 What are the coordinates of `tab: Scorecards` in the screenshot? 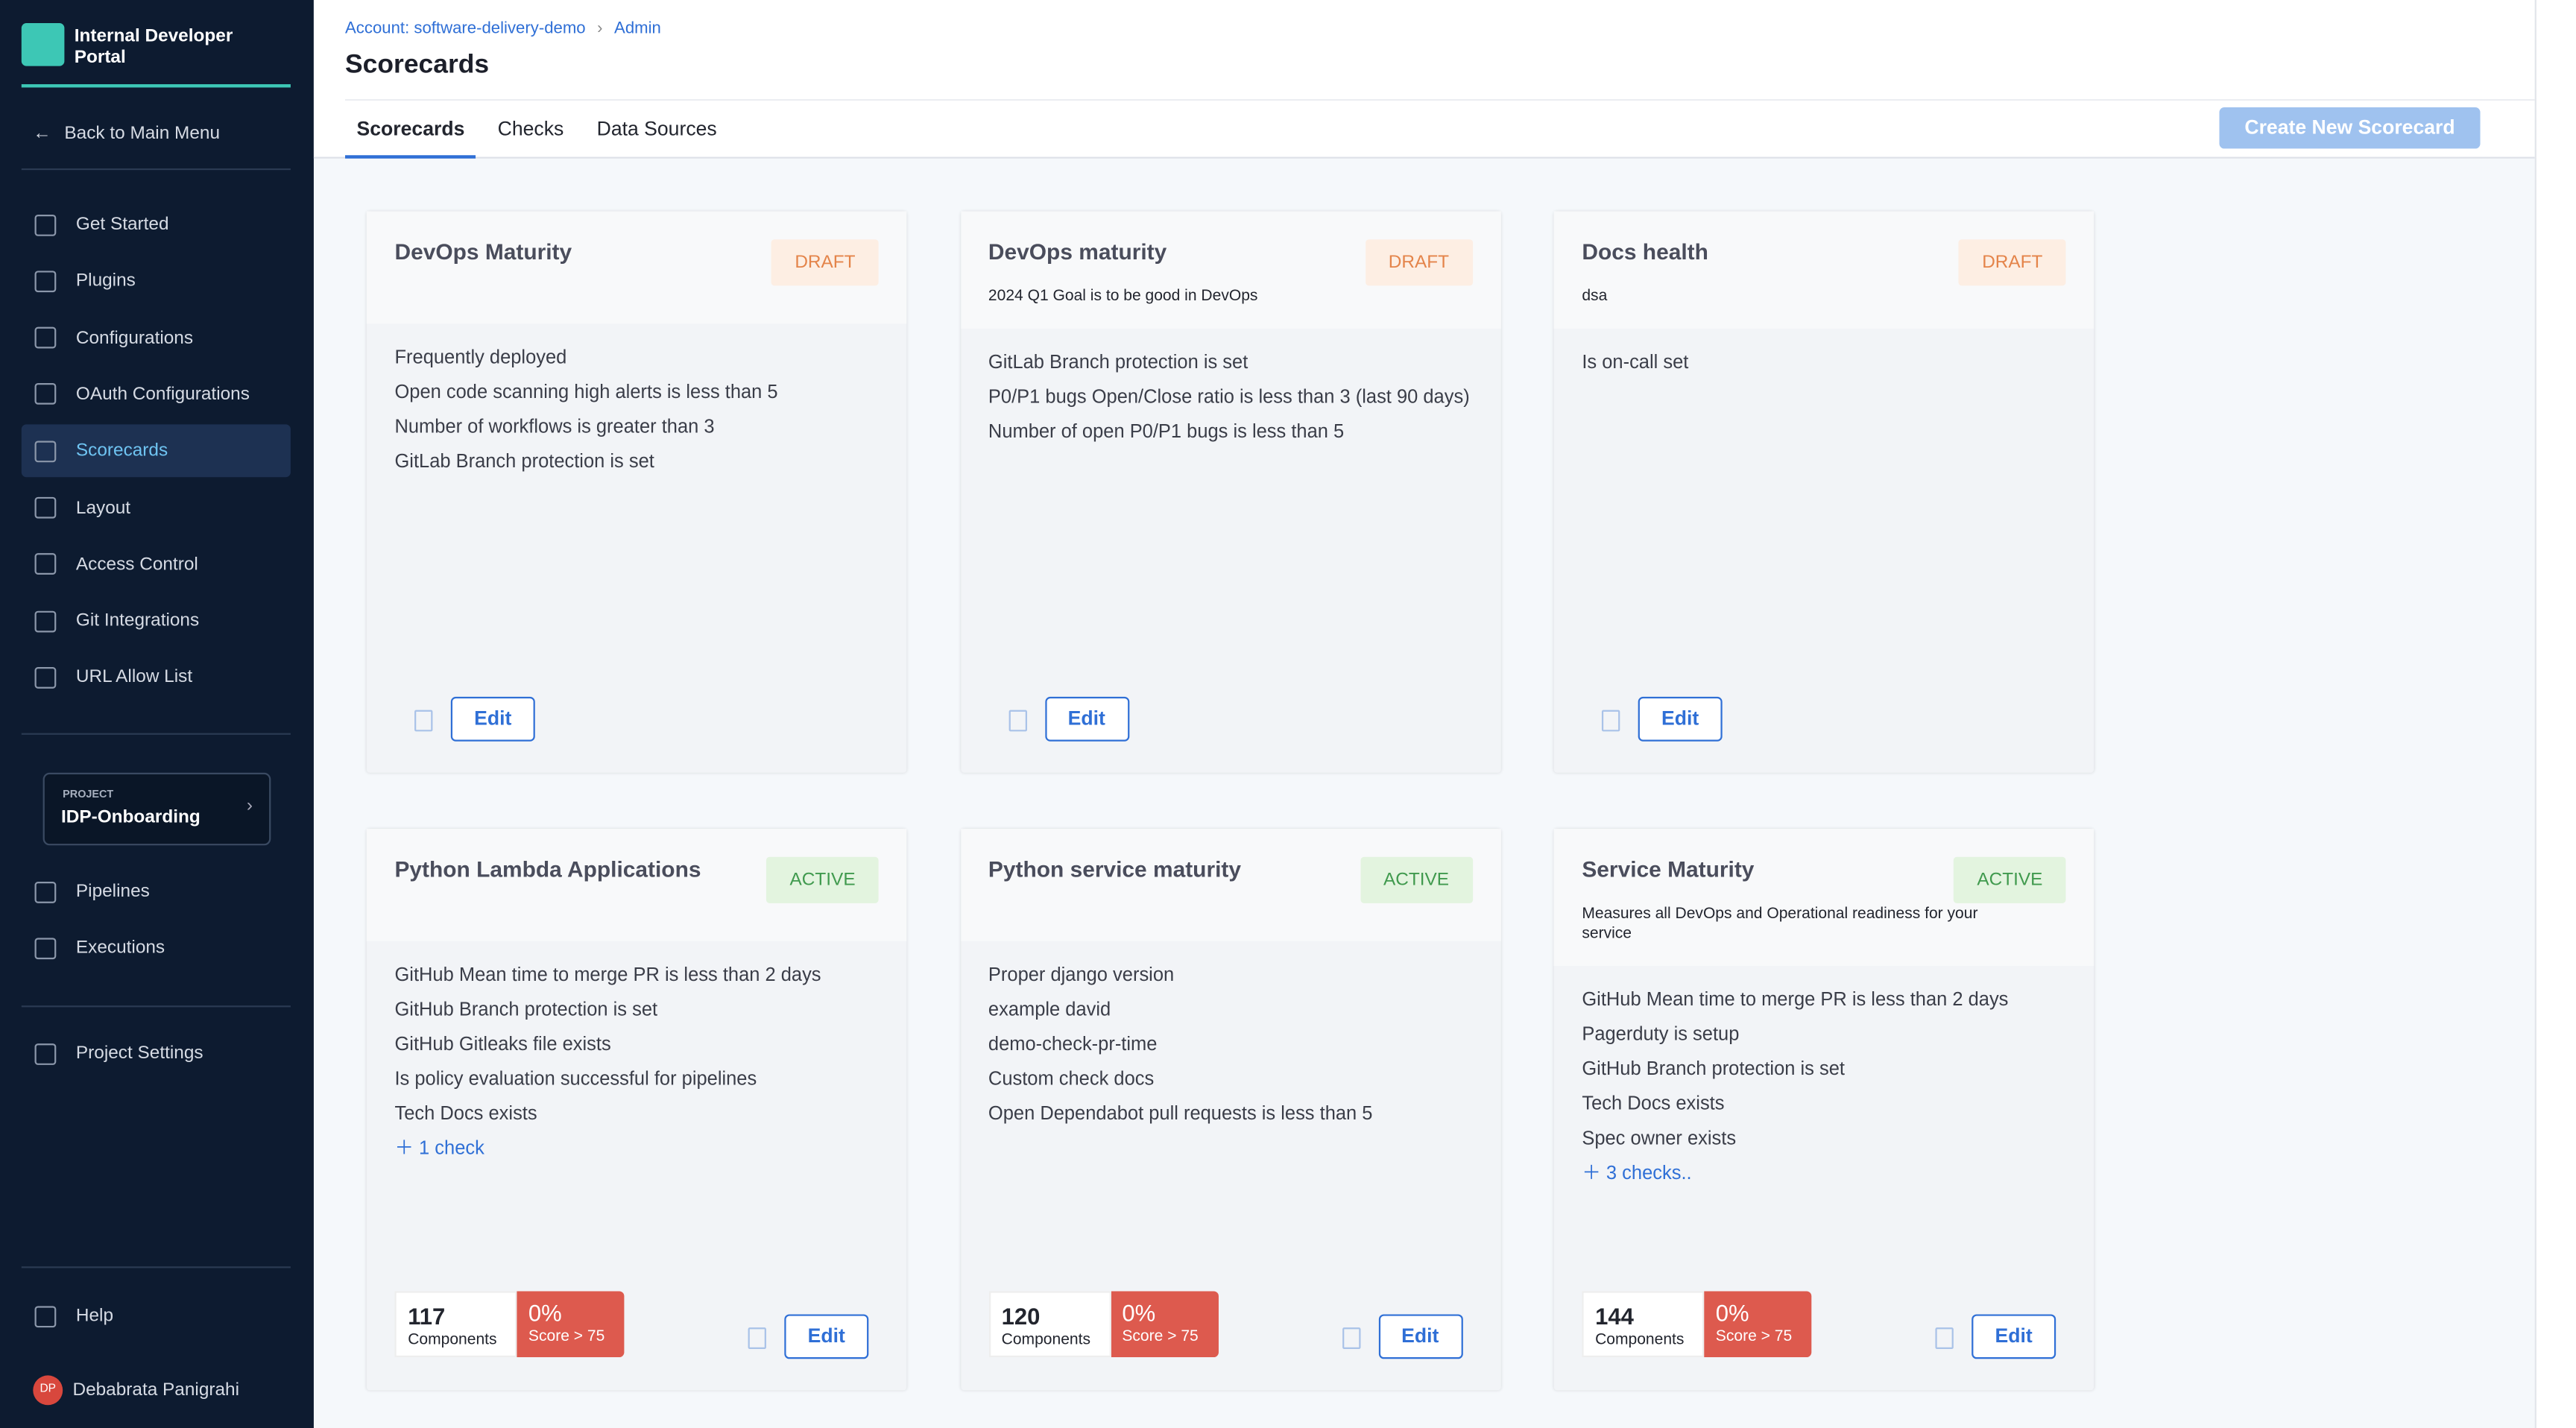 It's located at (411, 130).